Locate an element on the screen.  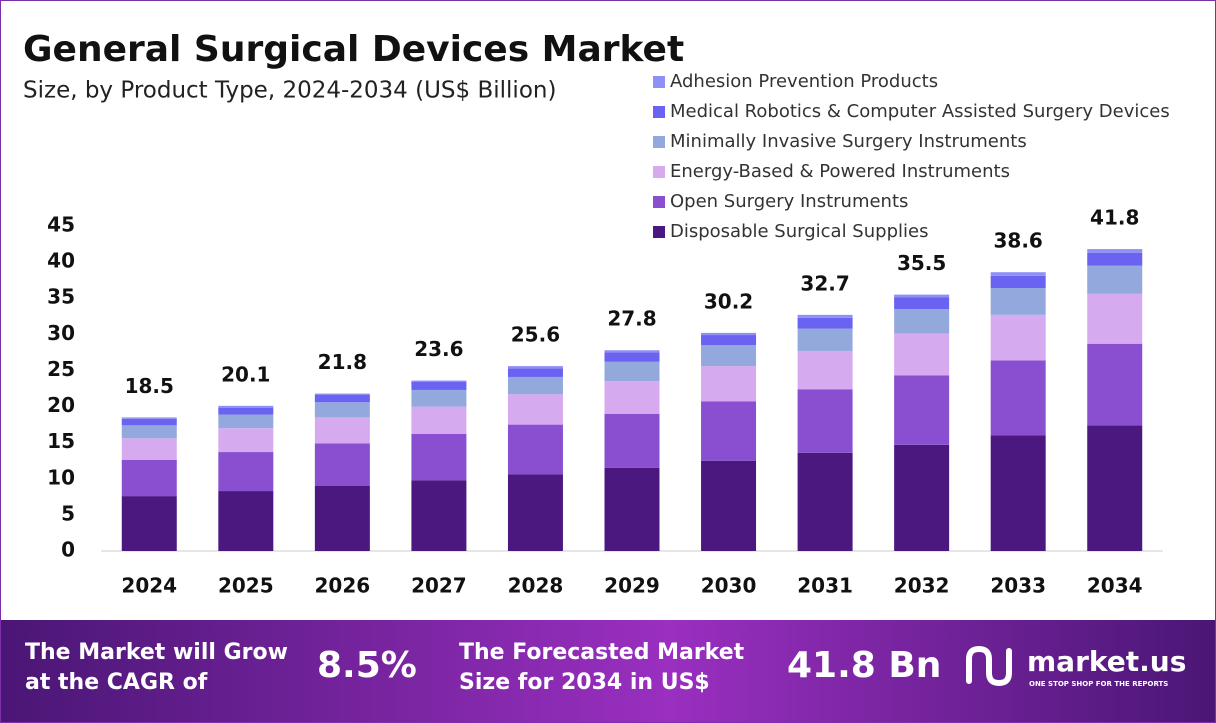
x-tick-label: 2032 is located at coordinates (922, 586).